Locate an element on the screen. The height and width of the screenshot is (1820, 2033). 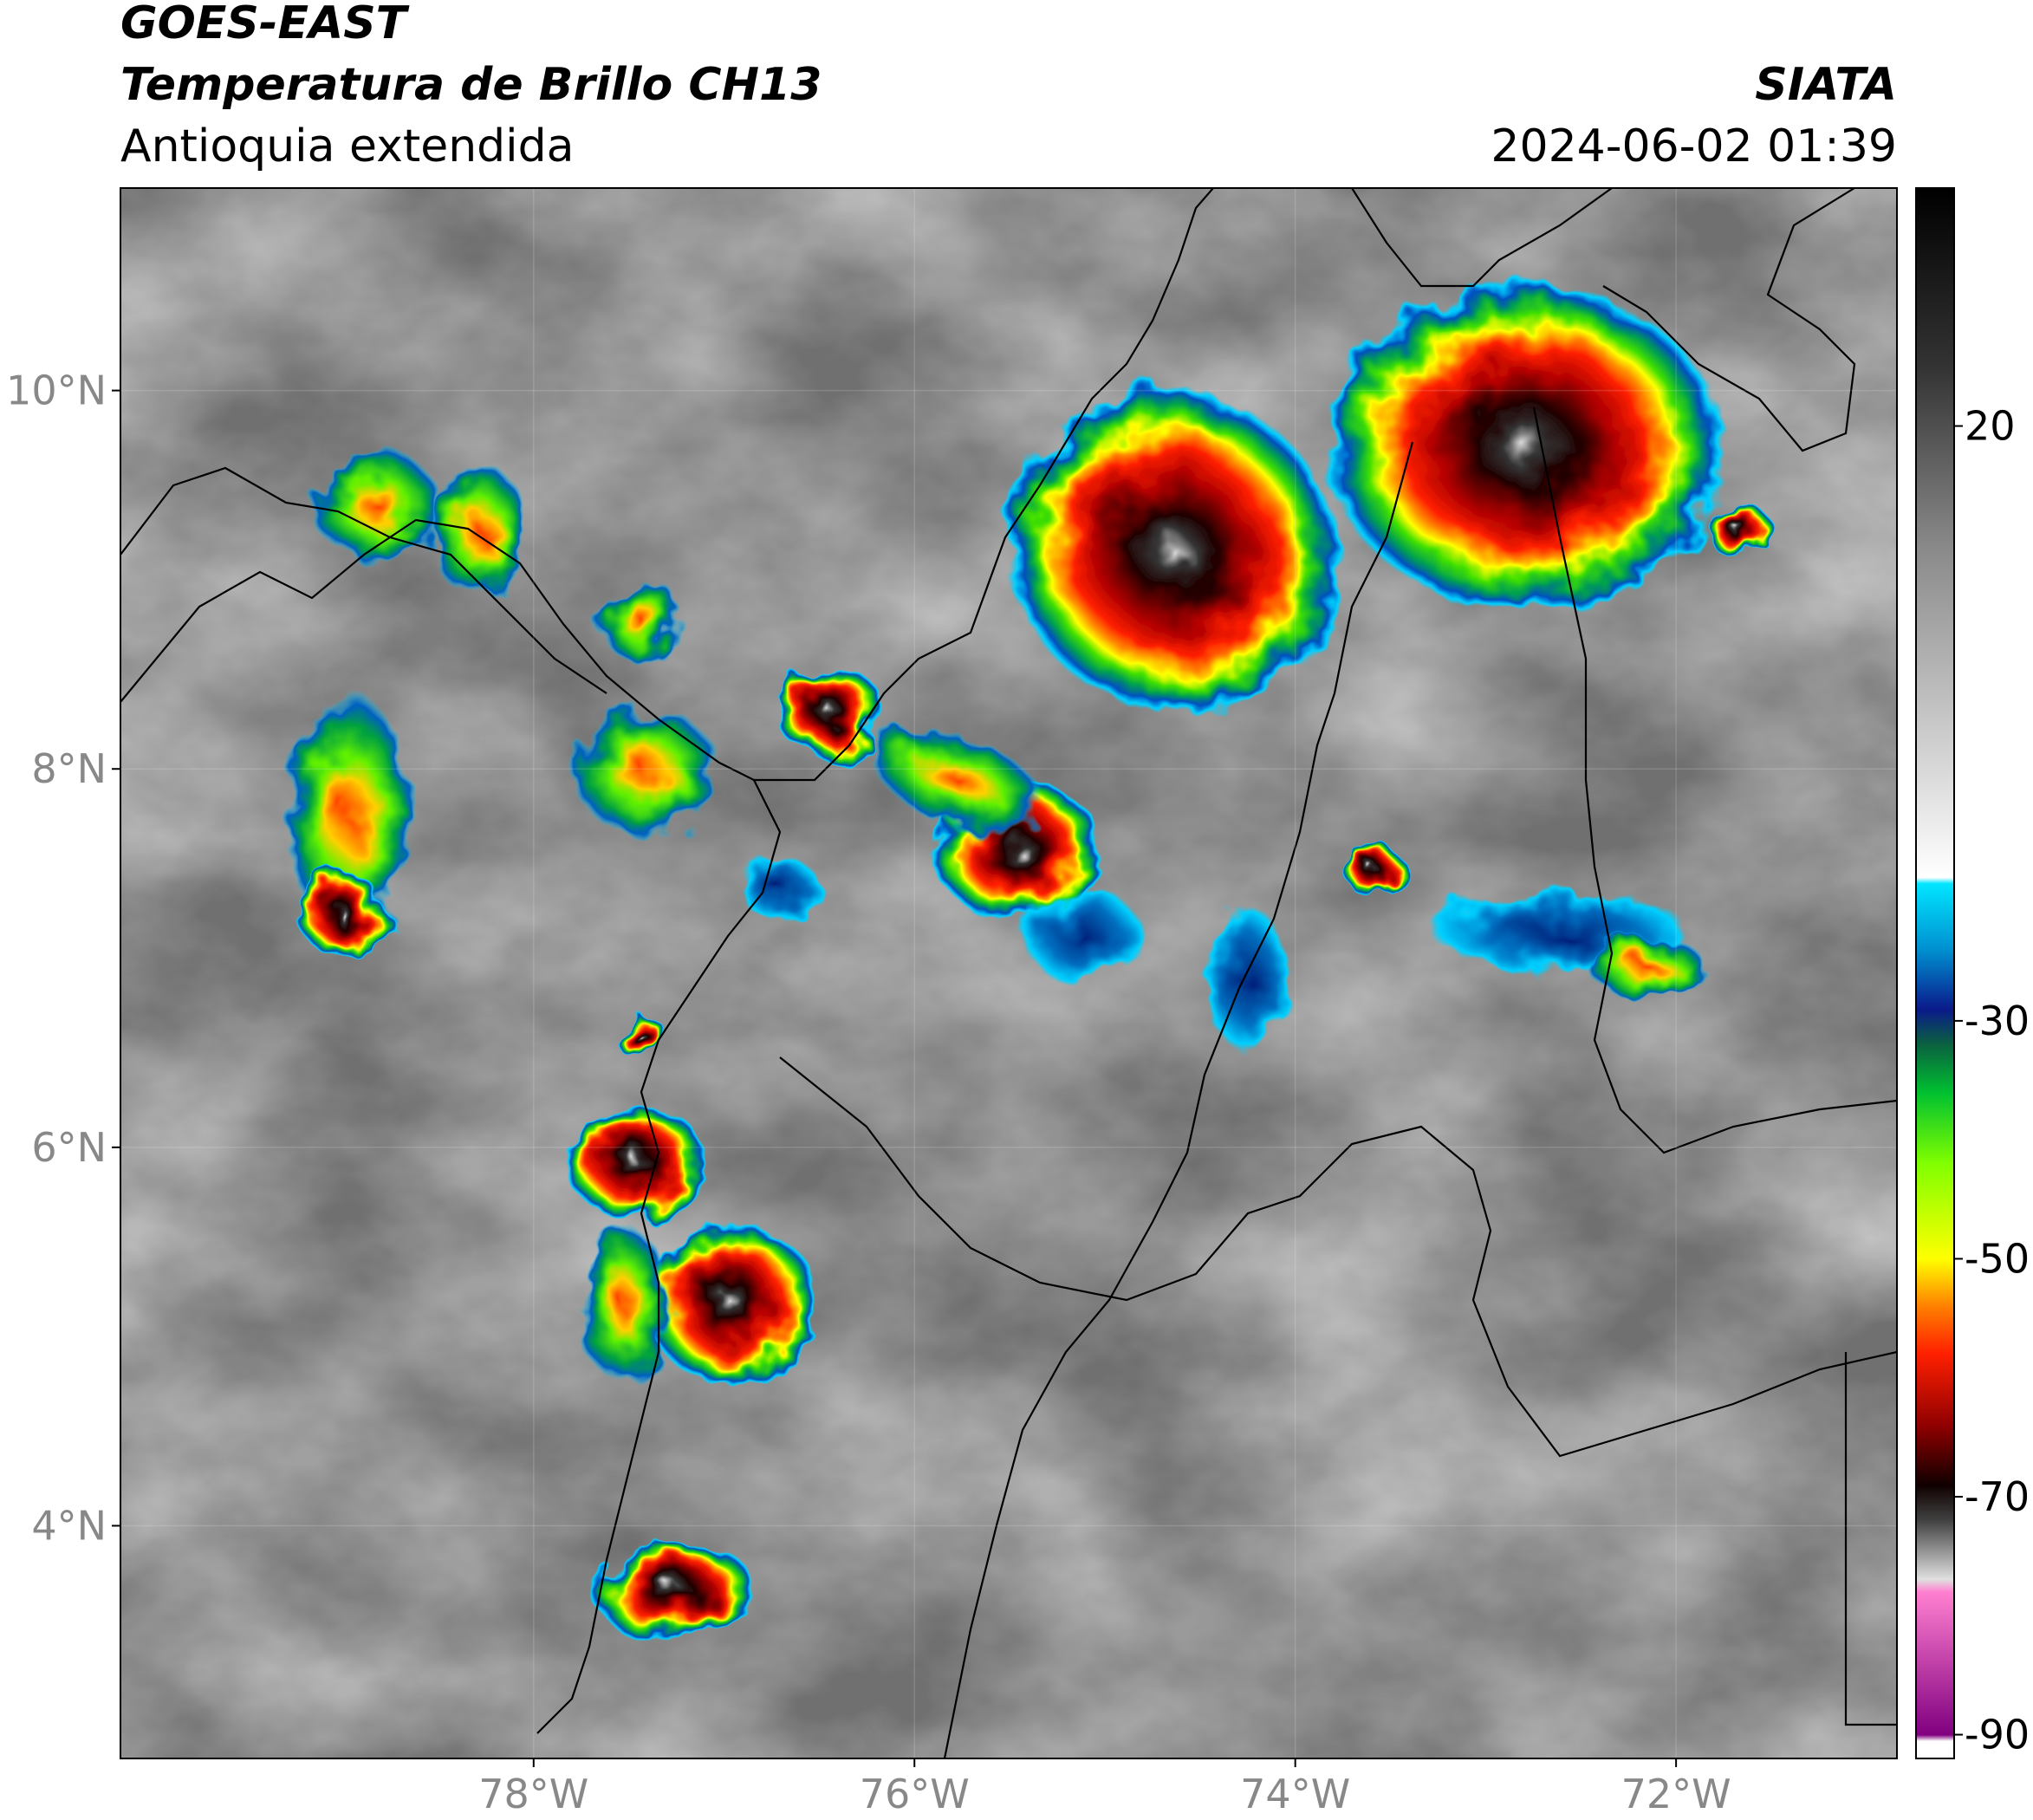
colorbar-tick-label: -70 is located at coordinates (1997, 1496).